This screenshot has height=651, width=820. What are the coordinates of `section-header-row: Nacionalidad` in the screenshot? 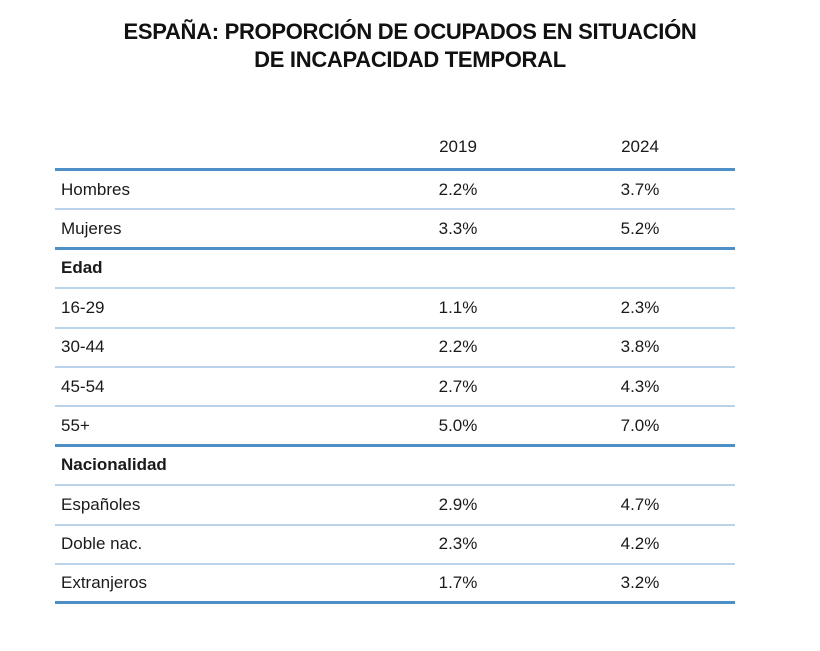 It's located at (395, 467).